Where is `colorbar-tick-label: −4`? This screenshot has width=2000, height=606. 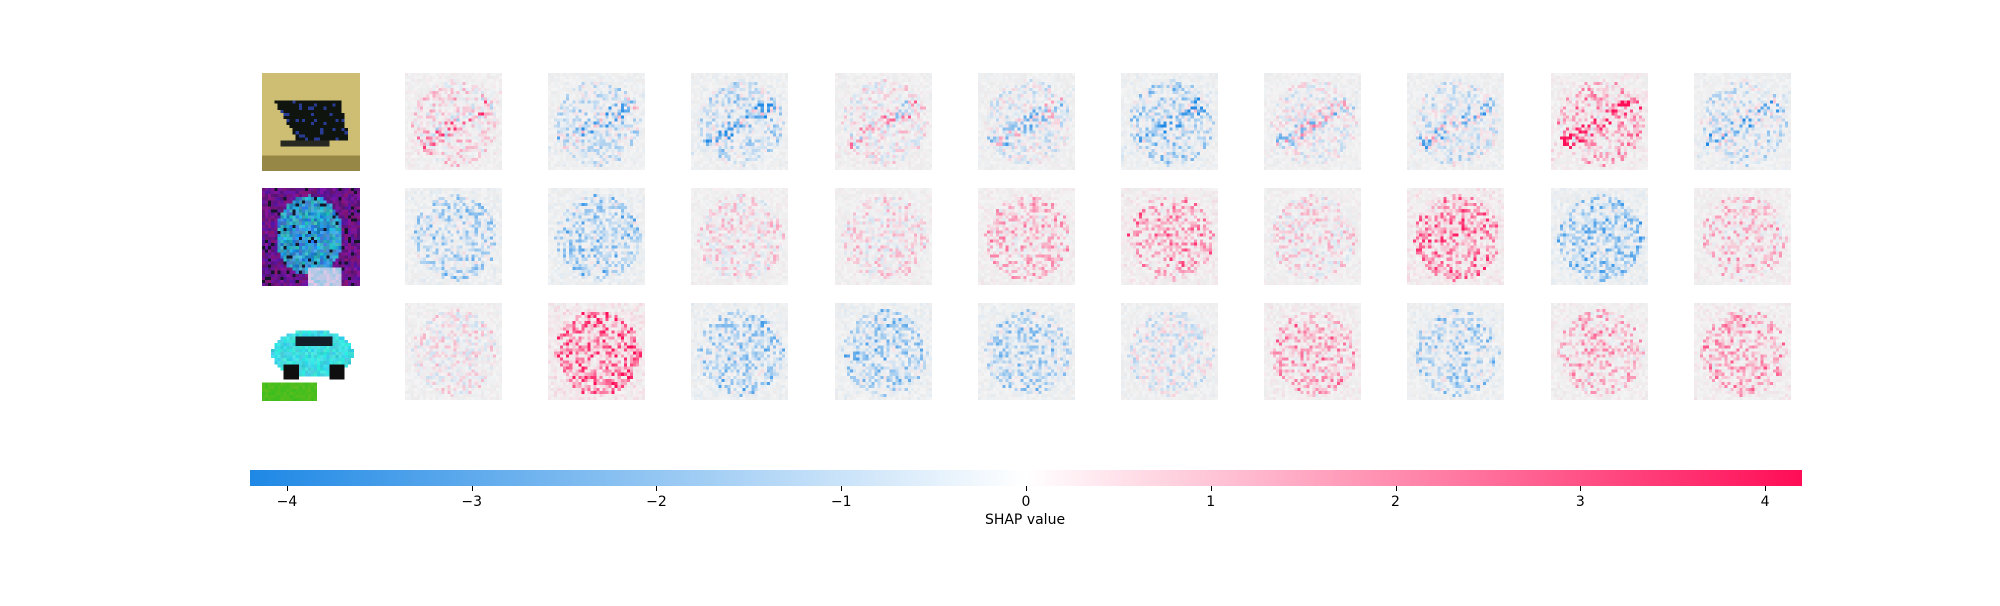 colorbar-tick-label: −4 is located at coordinates (287, 502).